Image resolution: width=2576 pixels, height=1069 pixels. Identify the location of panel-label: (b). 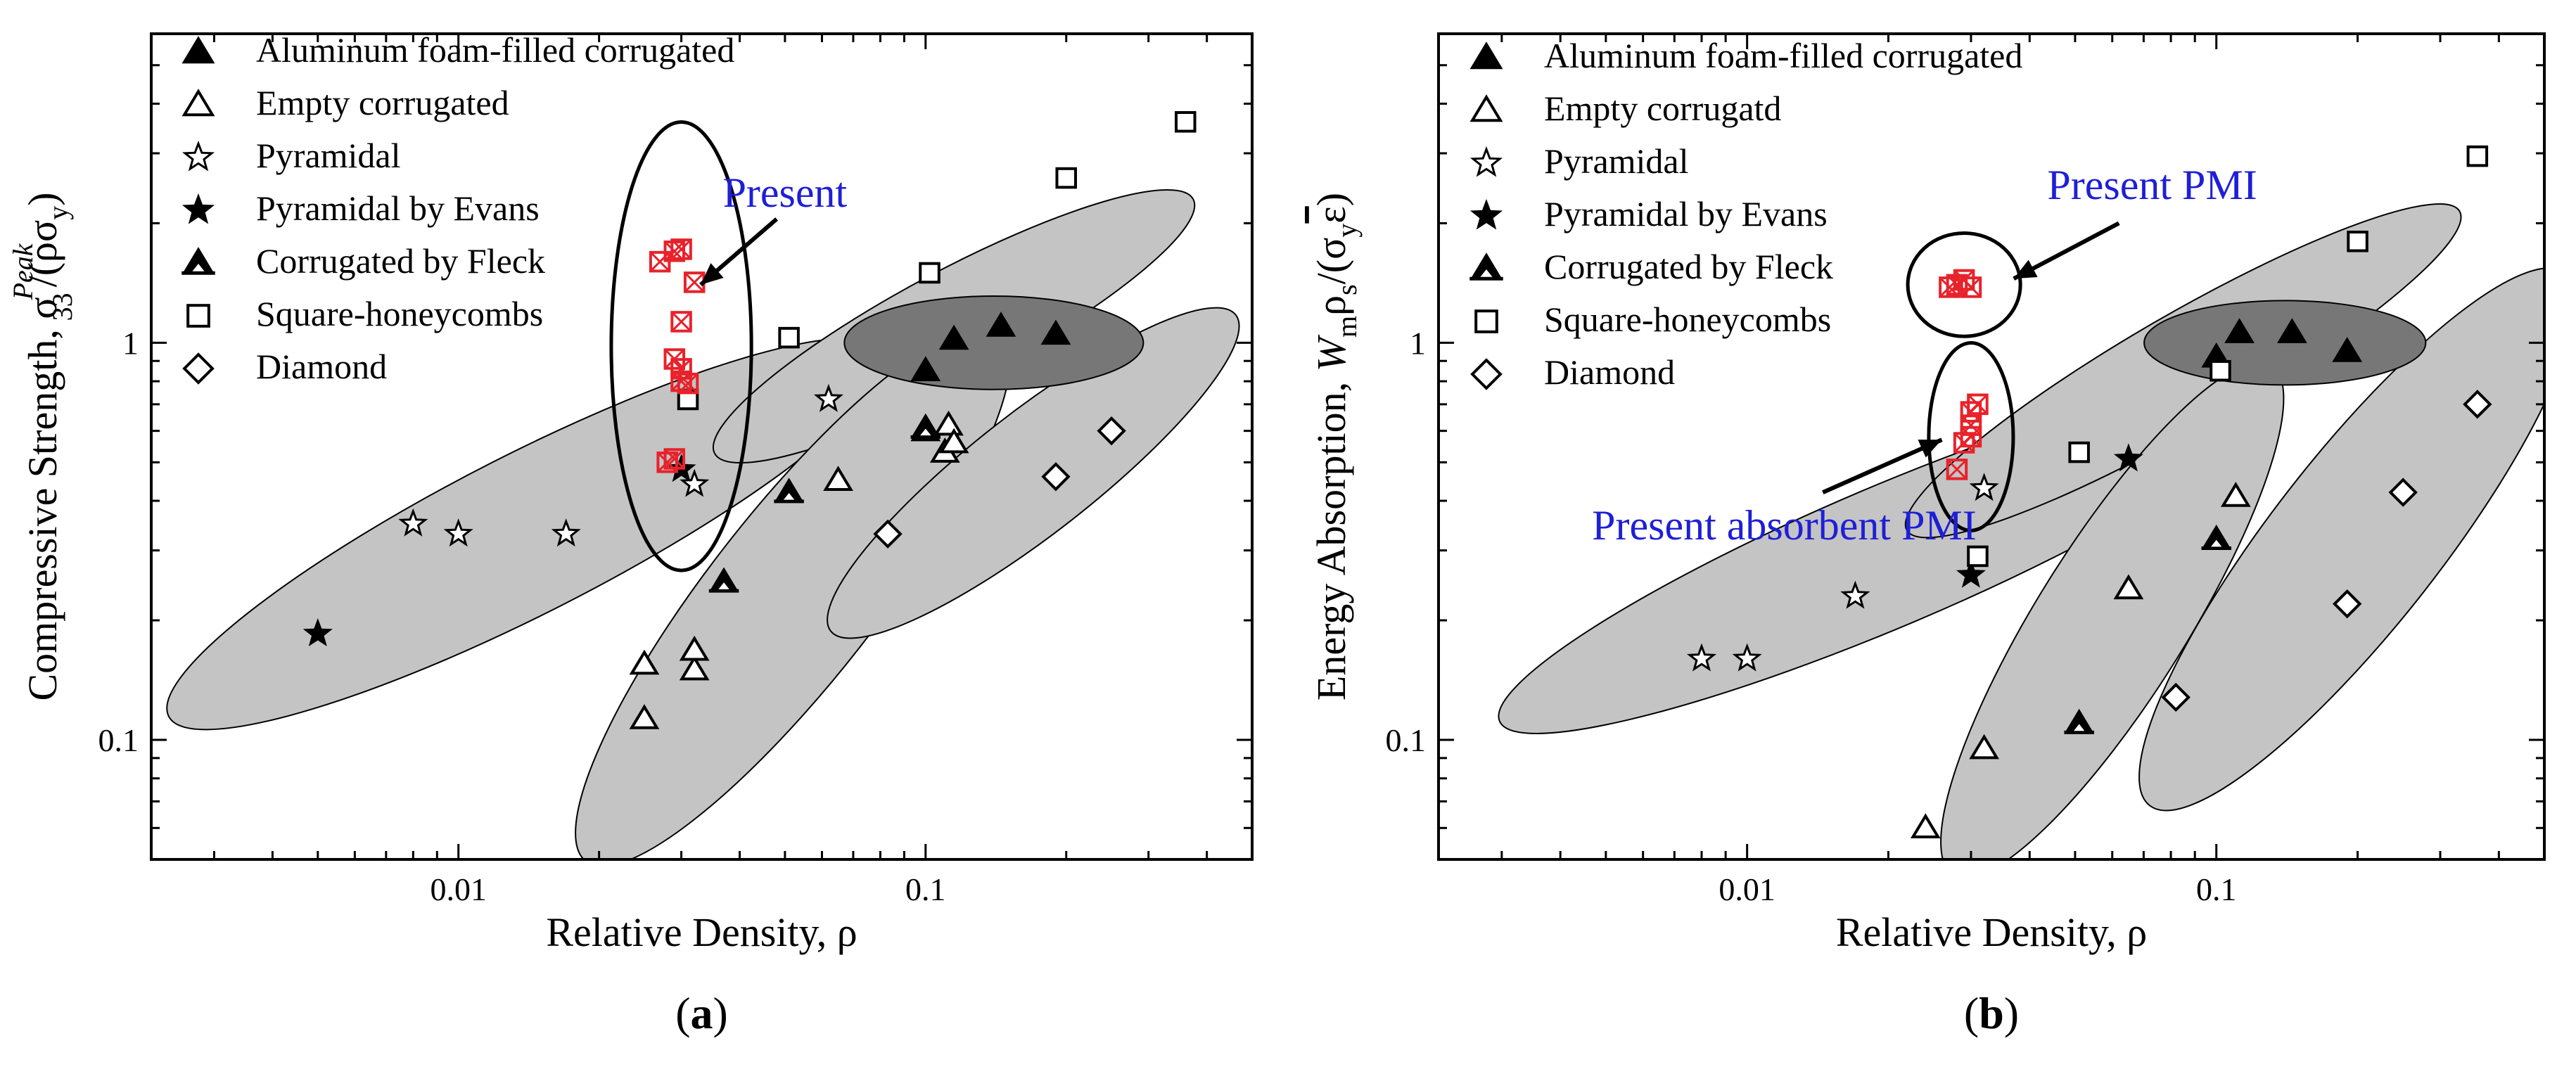
(1991, 1013).